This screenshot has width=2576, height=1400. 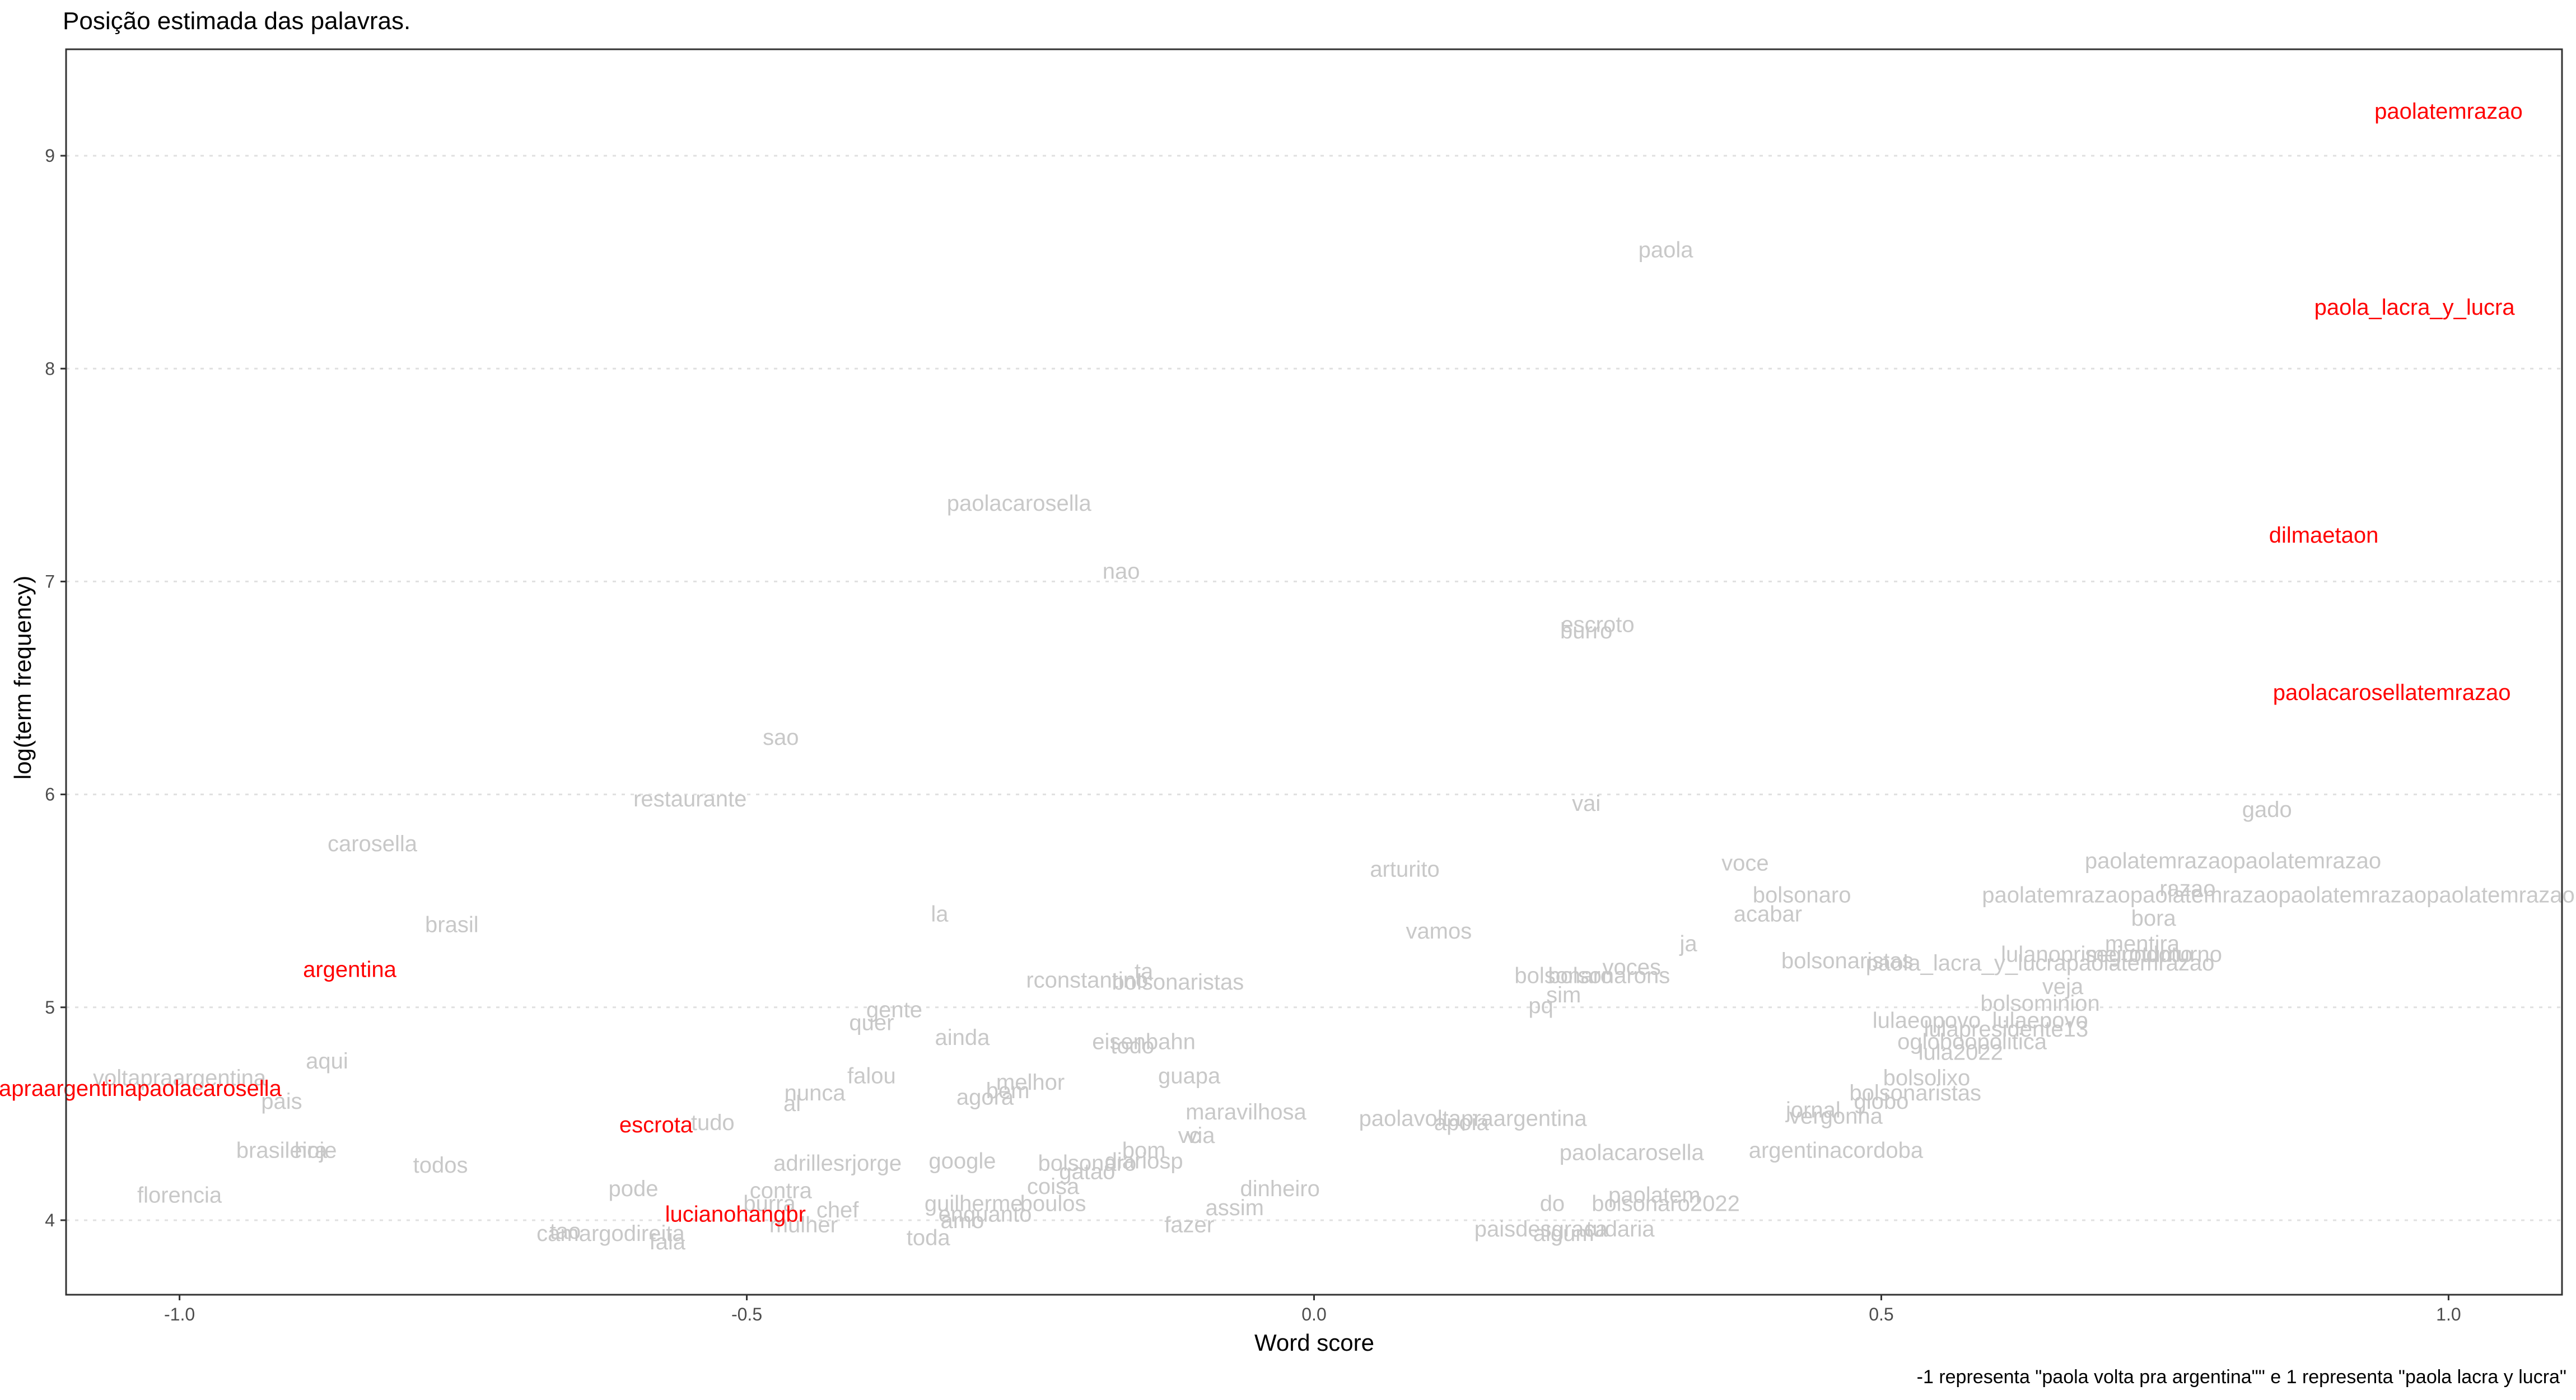 I want to click on word-label: adrillesrjorge, so click(x=838, y=1163).